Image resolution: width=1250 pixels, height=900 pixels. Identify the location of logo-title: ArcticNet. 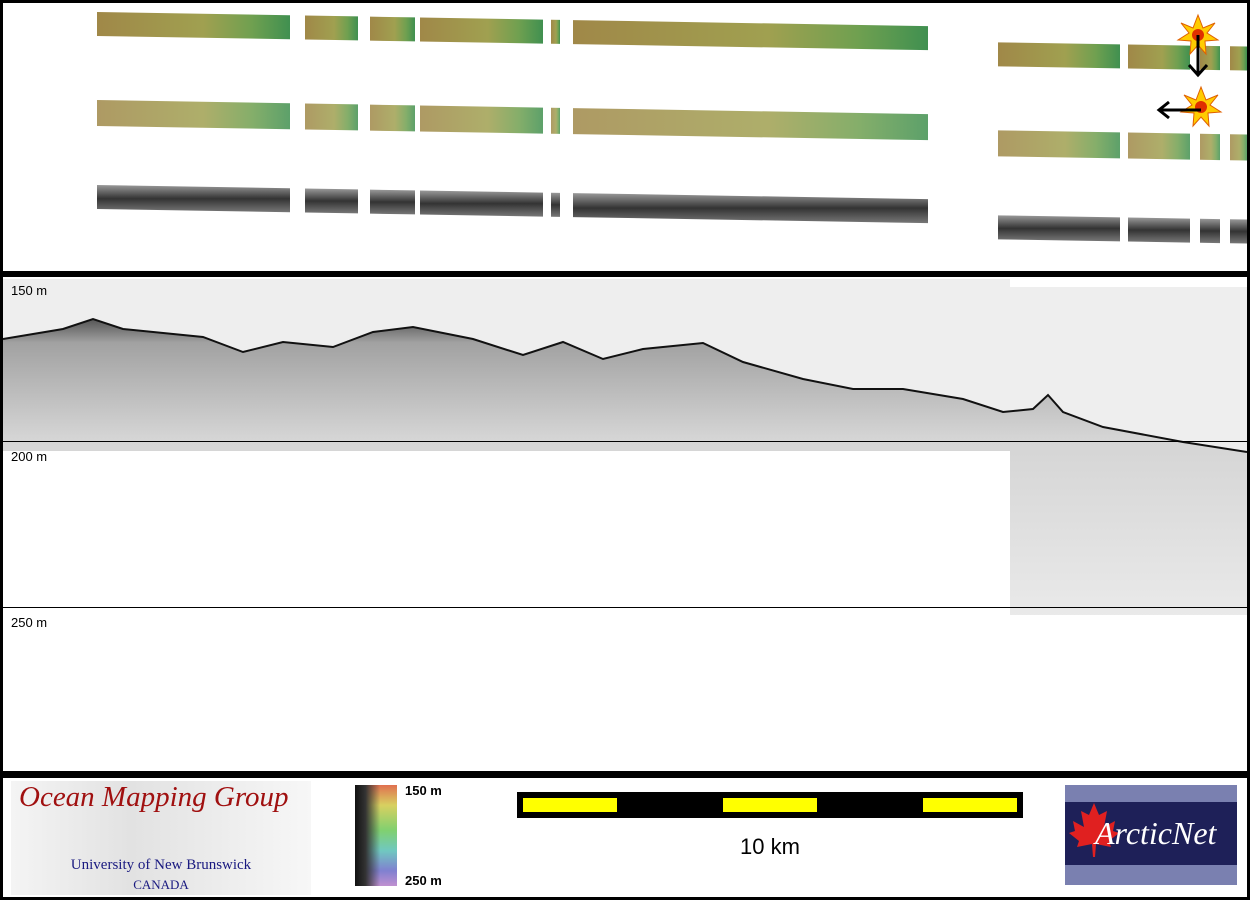
(1156, 833).